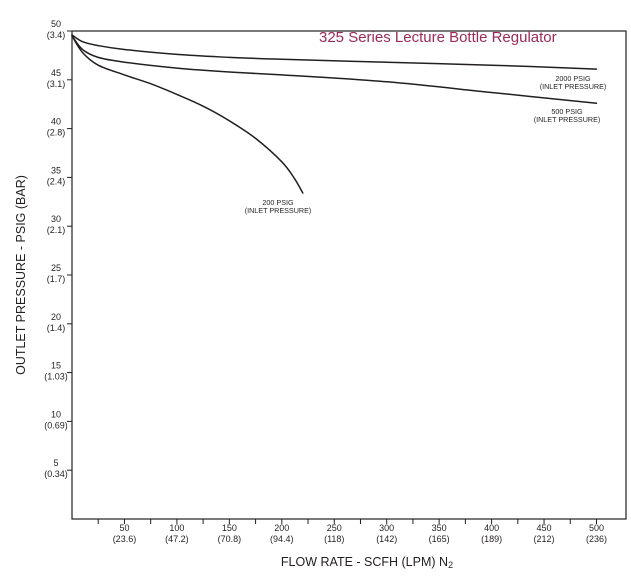 Image resolution: width=631 pixels, height=576 pixels. What do you see at coordinates (491, 539) in the screenshot?
I see `x-tick-sublabel: (189)` at bounding box center [491, 539].